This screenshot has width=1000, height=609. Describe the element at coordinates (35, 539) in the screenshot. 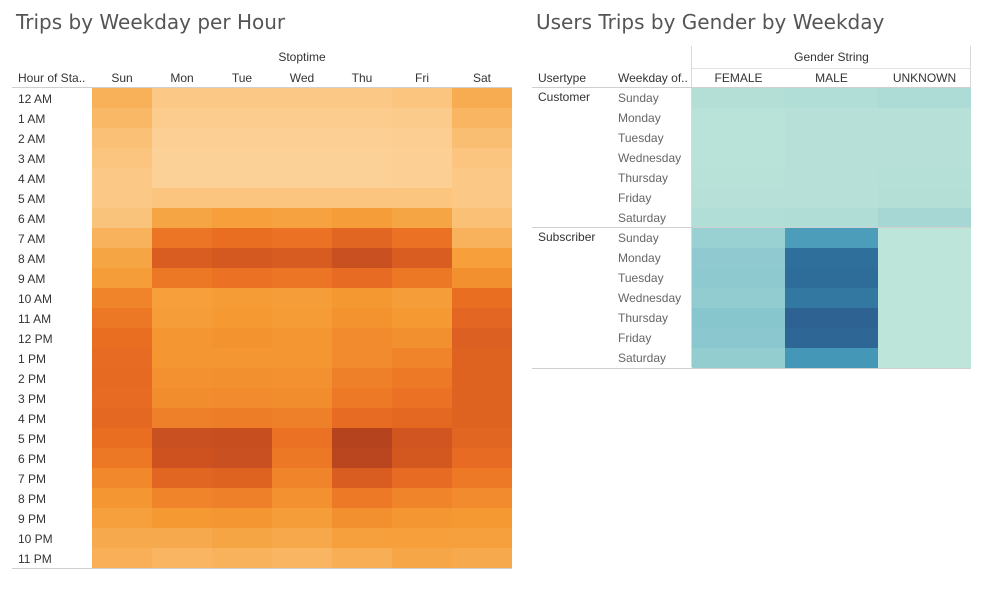

I see `row-label-10-pm: 10 PM` at that location.